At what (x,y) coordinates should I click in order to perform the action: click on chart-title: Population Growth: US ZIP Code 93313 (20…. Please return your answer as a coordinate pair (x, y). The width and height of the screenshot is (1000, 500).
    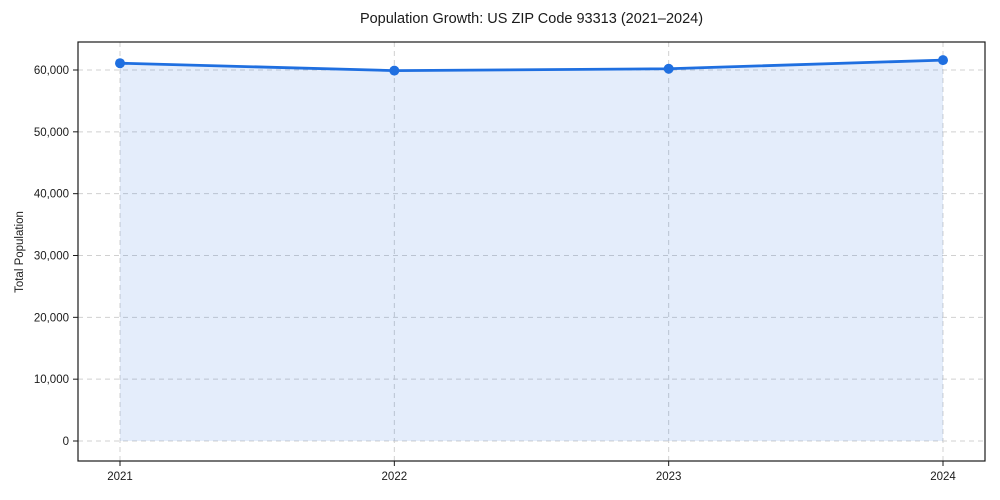
    Looking at the image, I should click on (531, 19).